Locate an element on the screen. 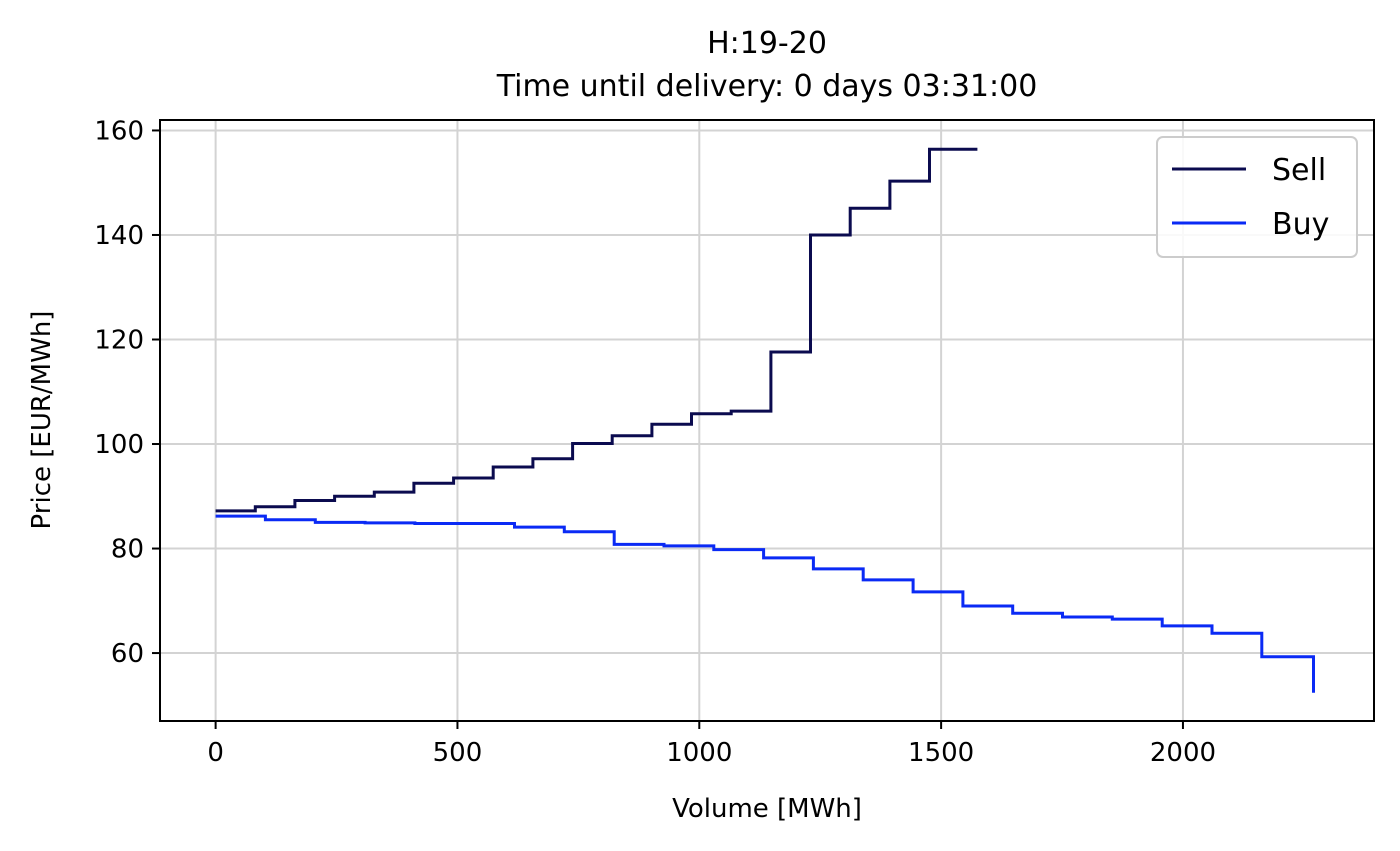  y-tick-label: 160 is located at coordinates (119, 131).